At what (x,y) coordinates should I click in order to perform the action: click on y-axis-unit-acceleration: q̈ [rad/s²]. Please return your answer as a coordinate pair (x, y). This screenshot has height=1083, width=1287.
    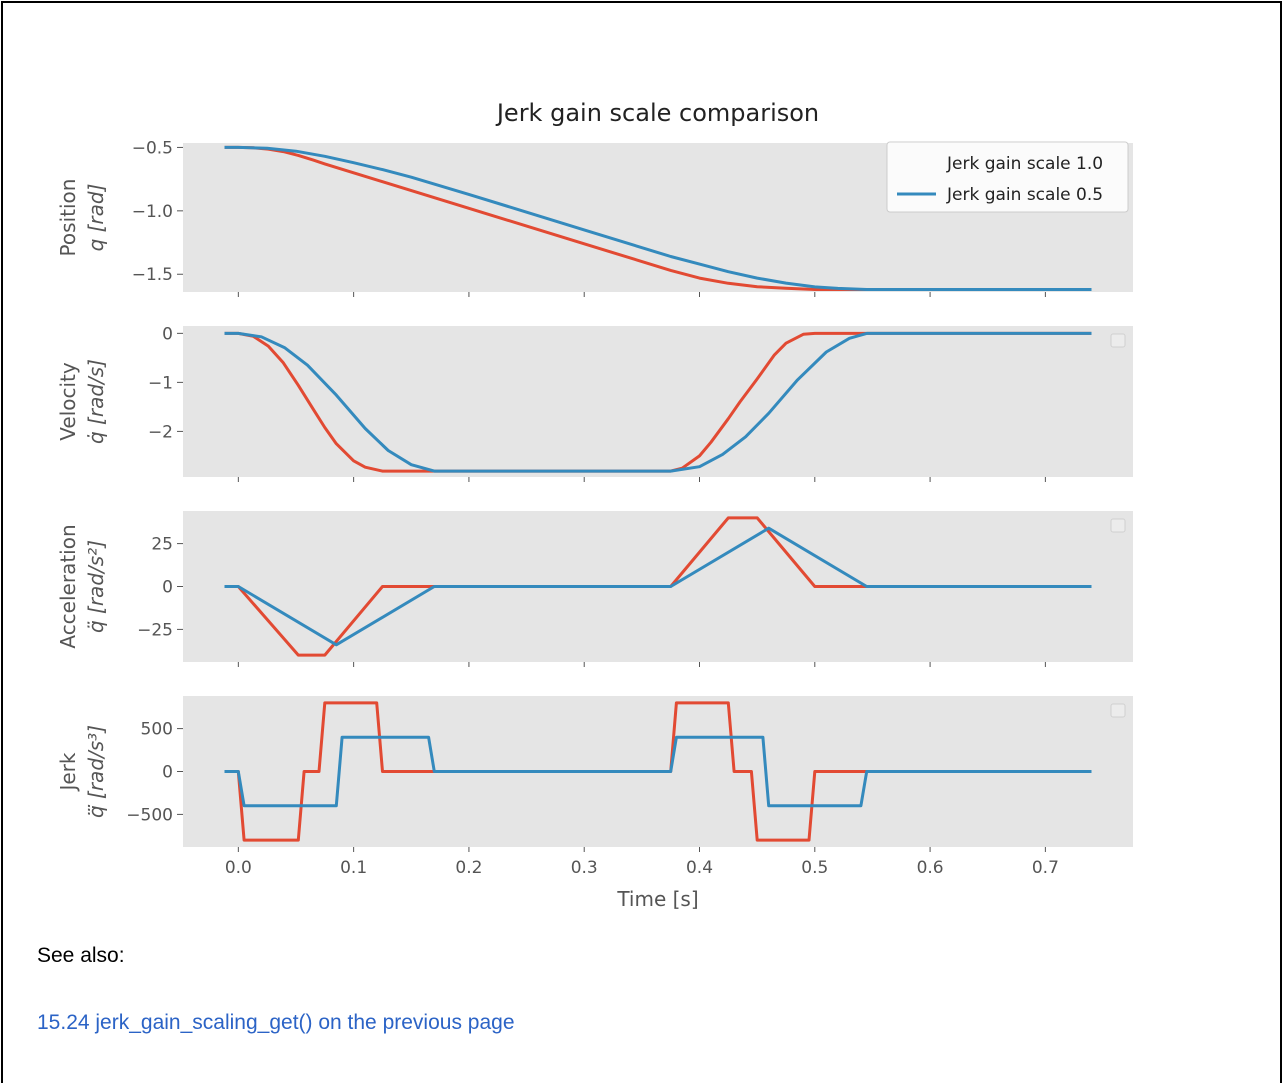
    Looking at the image, I should click on (96, 586).